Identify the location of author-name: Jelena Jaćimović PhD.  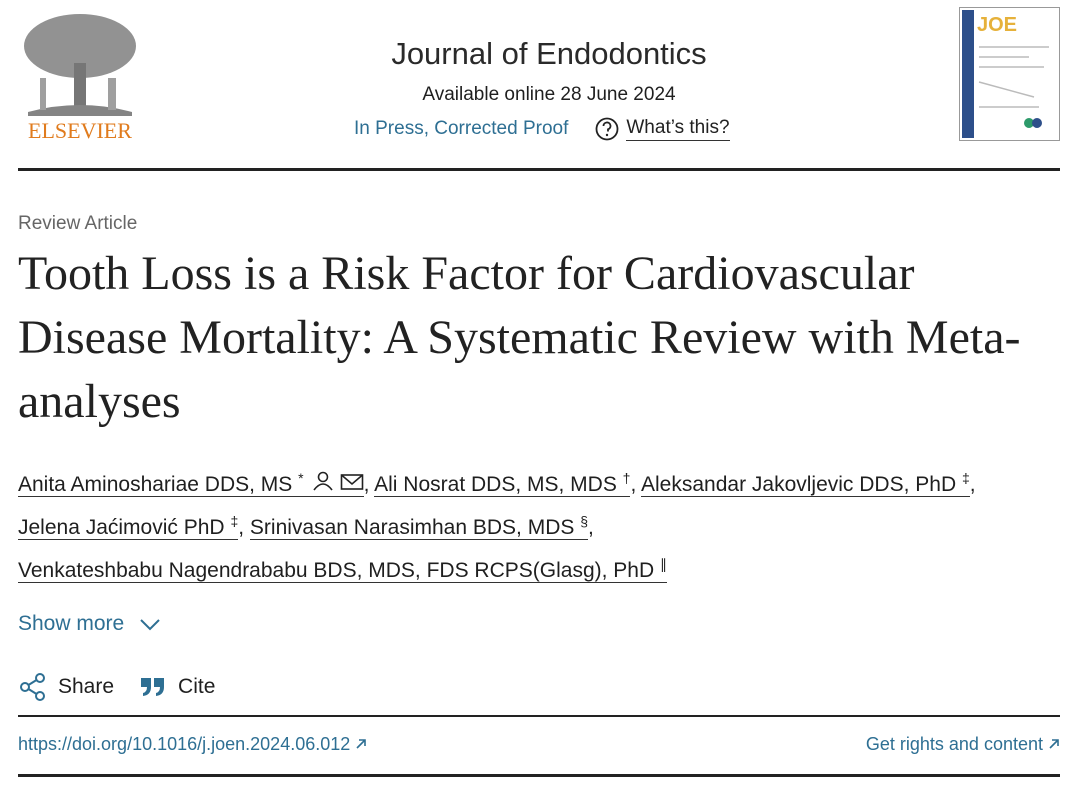
(121, 527).